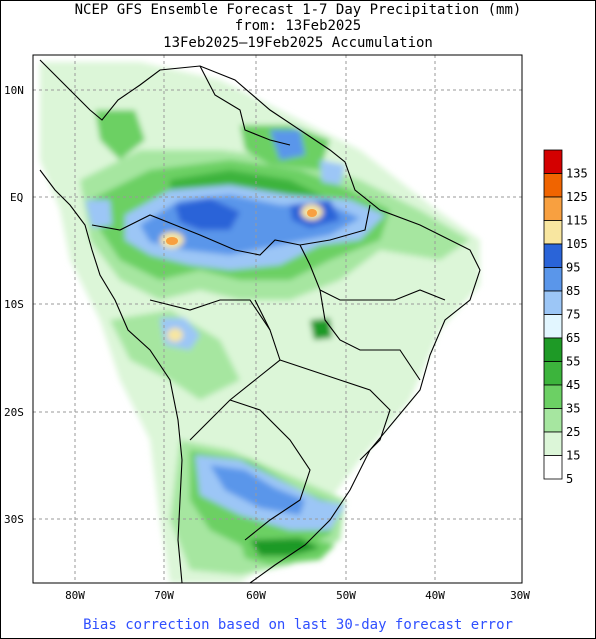  Describe the element at coordinates (298, 26) in the screenshot. I see `from-date: from: 13Feb2025` at that location.